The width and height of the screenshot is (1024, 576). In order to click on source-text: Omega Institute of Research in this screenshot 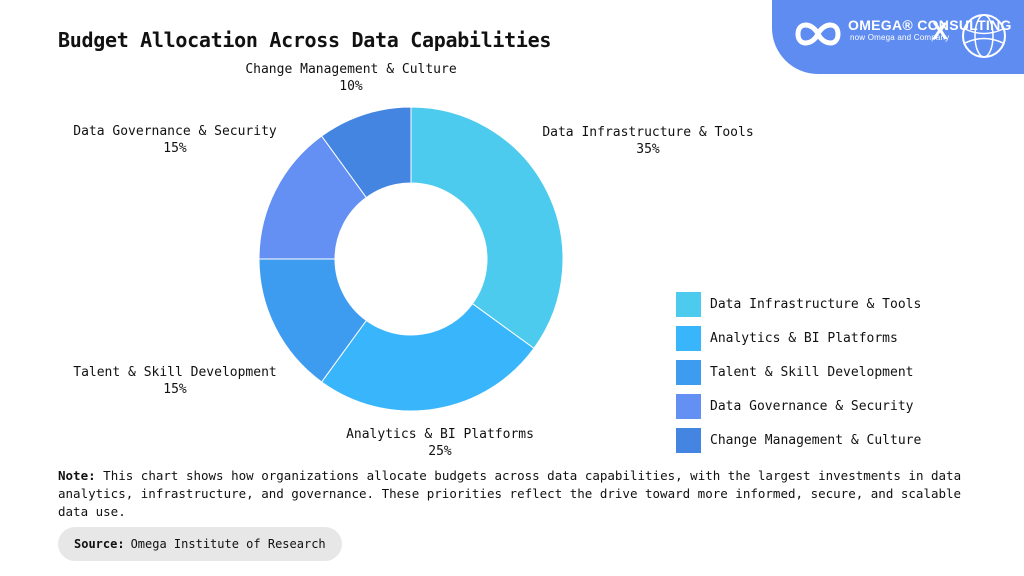, I will do `click(228, 544)`.